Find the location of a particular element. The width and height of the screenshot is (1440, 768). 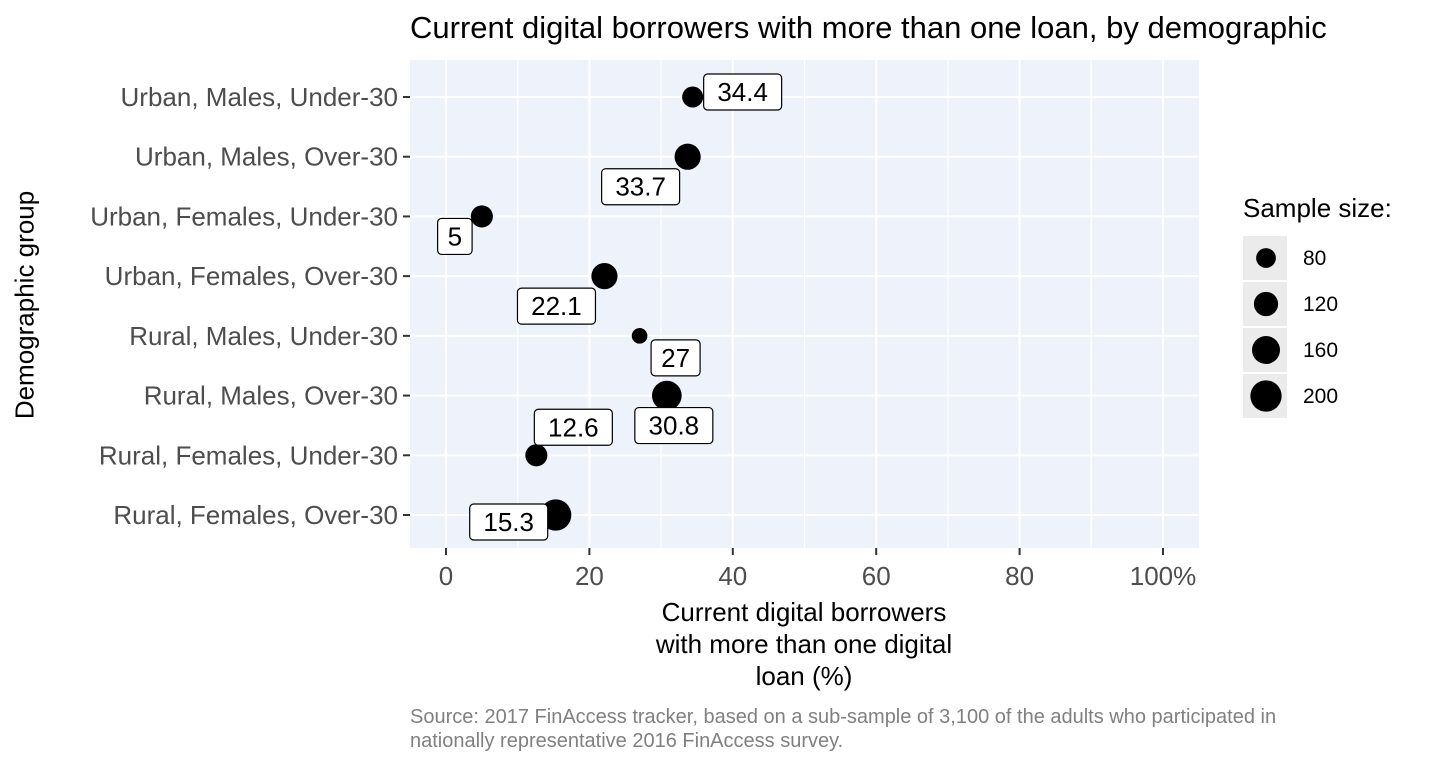

legend-label: 120 is located at coordinates (1320, 304).